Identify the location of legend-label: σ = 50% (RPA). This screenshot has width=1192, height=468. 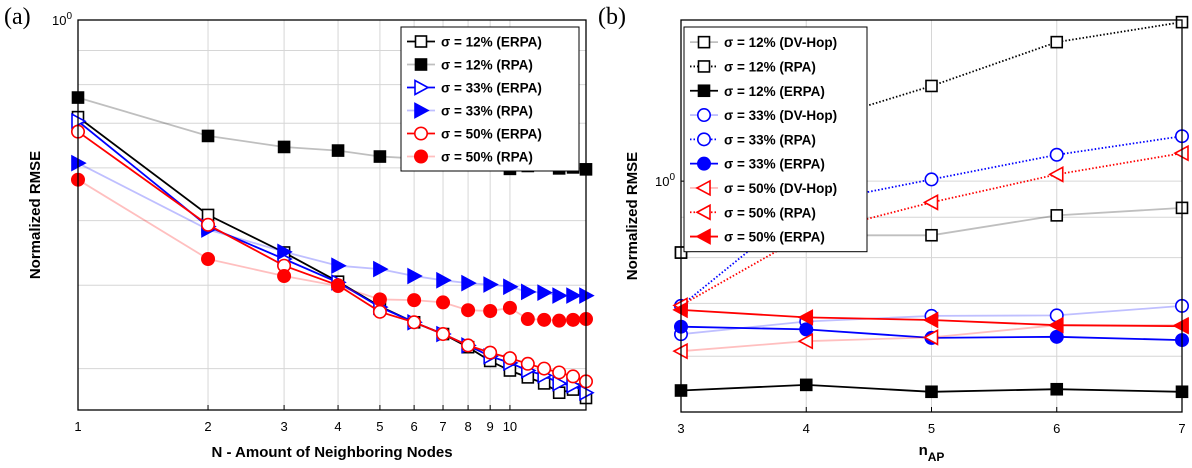
(487, 157).